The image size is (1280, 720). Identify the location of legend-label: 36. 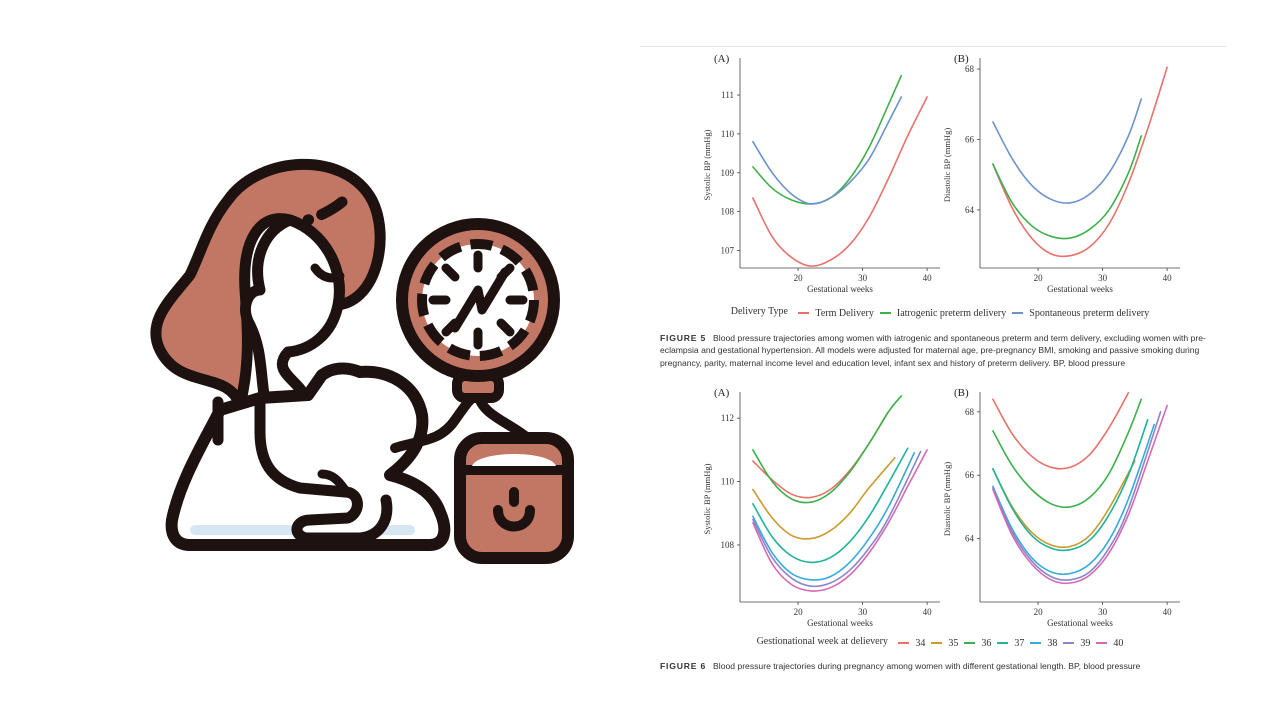
(986, 643).